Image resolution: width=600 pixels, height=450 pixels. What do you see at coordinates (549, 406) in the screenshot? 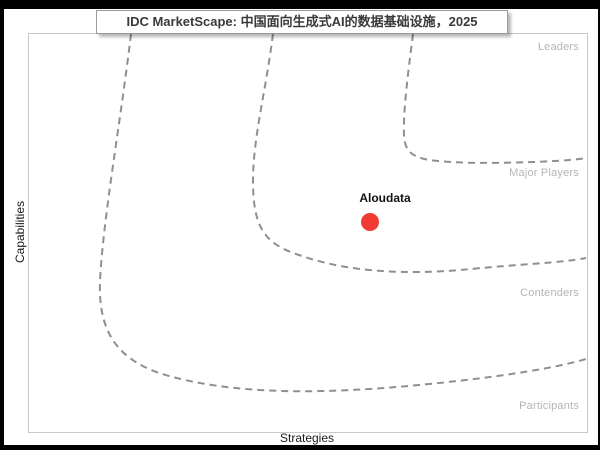
I see `region-label-participants: Participants` at bounding box center [549, 406].